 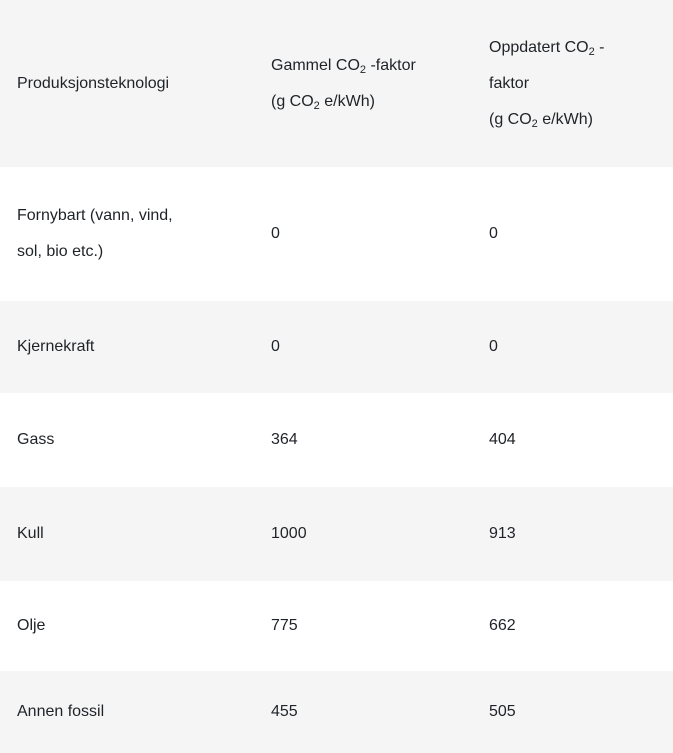 I want to click on cell-old-factor: 775, so click(x=284, y=625).